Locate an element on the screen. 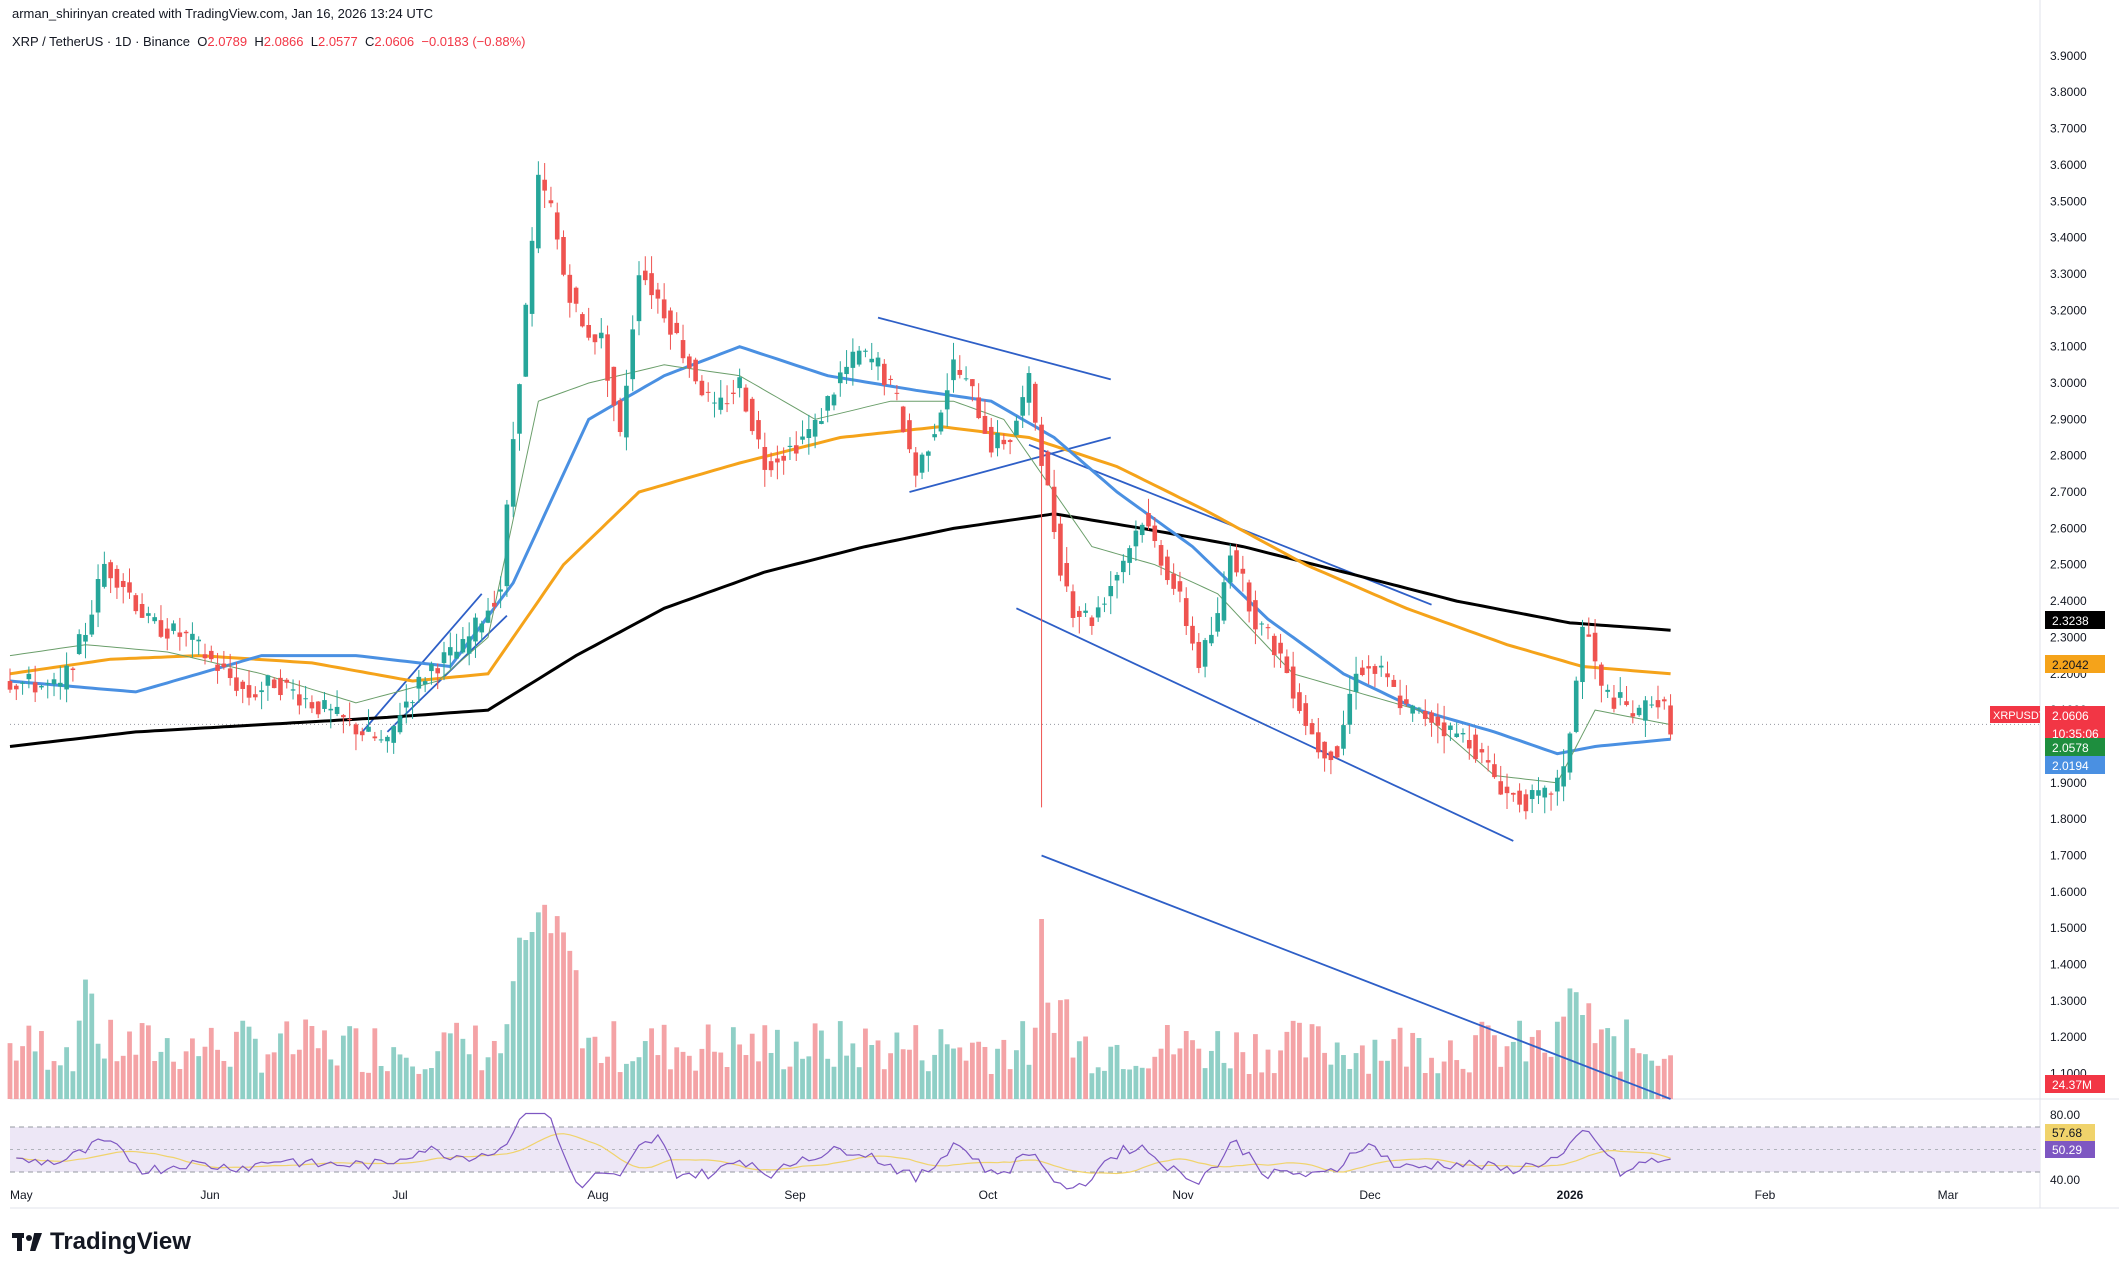 This screenshot has height=1269, width=2119. time-tick: Aug is located at coordinates (597, 1195).